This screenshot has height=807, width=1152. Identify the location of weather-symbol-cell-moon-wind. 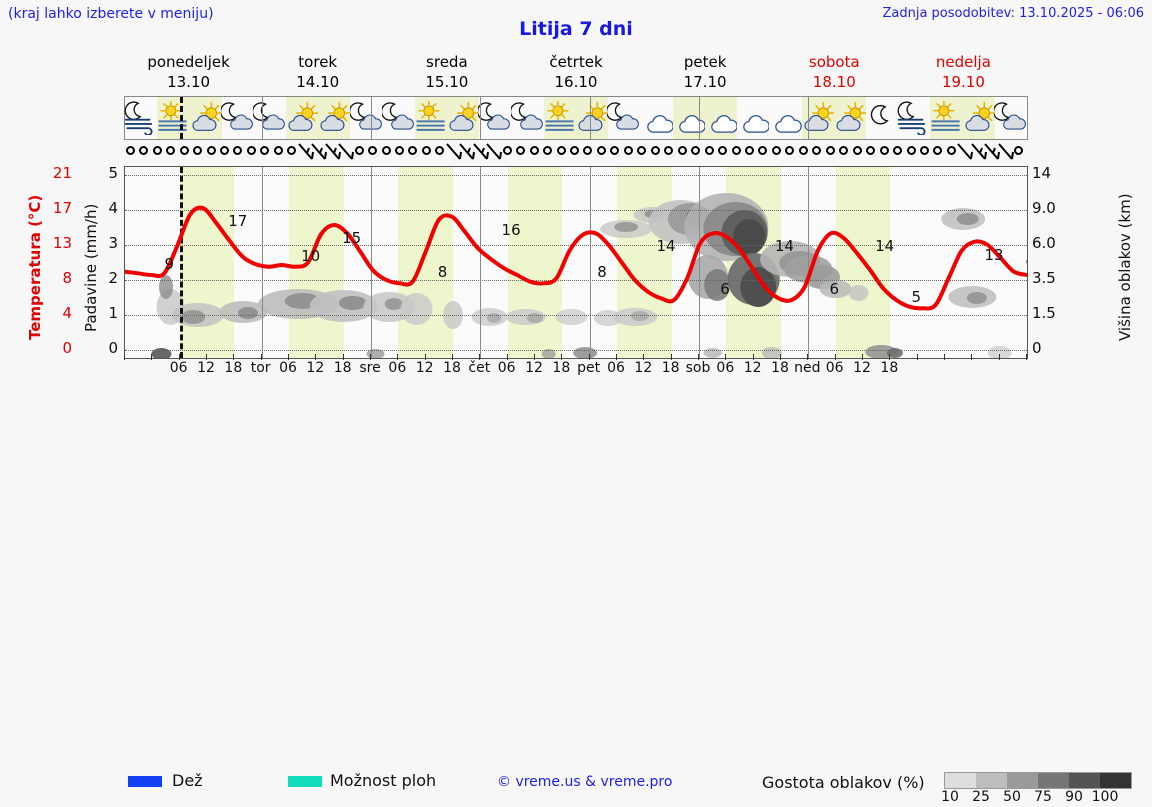
(914, 118).